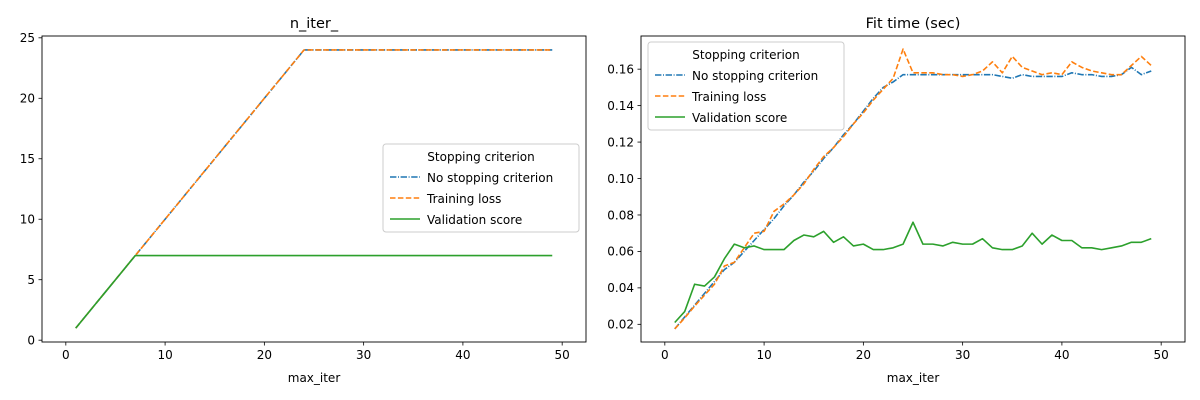 Image resolution: width=1200 pixels, height=400 pixels. Describe the element at coordinates (620, 325) in the screenshot. I see `y-tick-label: 0.02` at that location.